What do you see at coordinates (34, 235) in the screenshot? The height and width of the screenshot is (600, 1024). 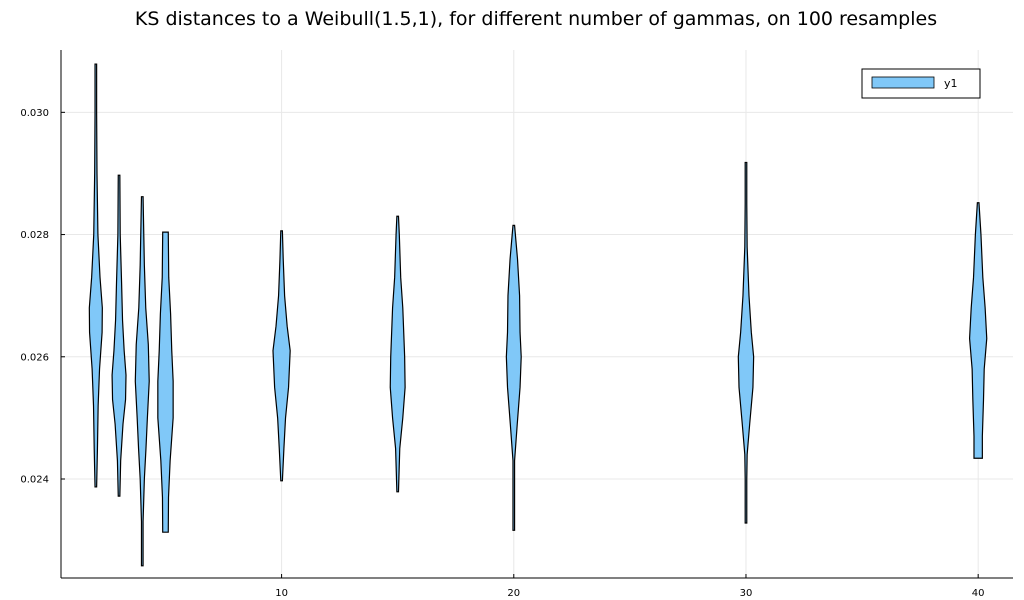 I see `y-tick-label-2: 0.028` at bounding box center [34, 235].